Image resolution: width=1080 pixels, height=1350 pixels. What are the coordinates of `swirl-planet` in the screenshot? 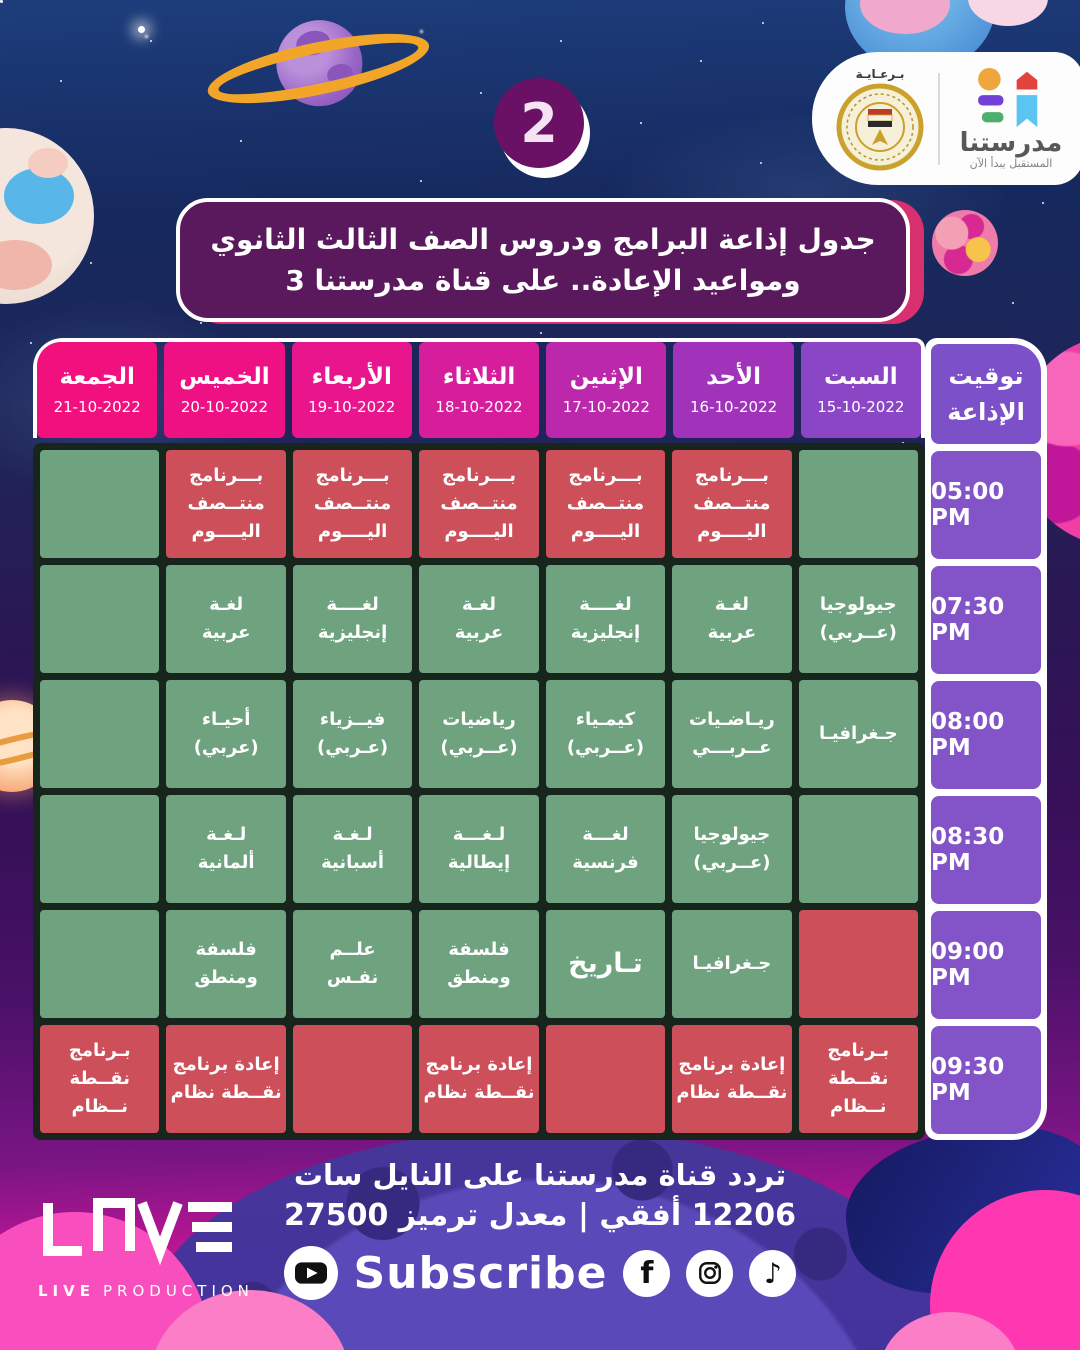 It's located at (965, 243).